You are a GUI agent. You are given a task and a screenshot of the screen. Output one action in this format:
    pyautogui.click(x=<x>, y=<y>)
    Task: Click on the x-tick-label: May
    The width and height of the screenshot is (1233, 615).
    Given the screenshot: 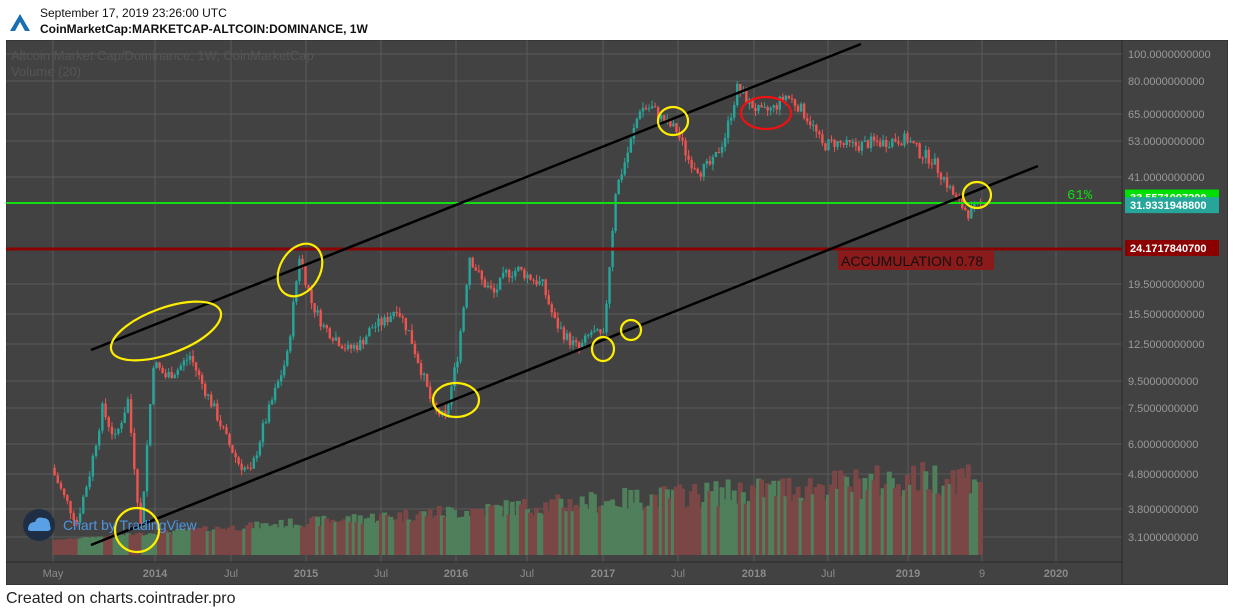 What is the action you would take?
    pyautogui.click(x=53, y=574)
    